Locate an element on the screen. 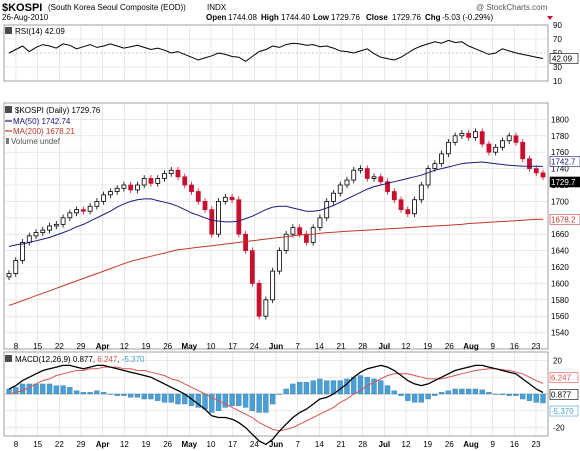  rsi-tick-label: 90 is located at coordinates (557, 25).